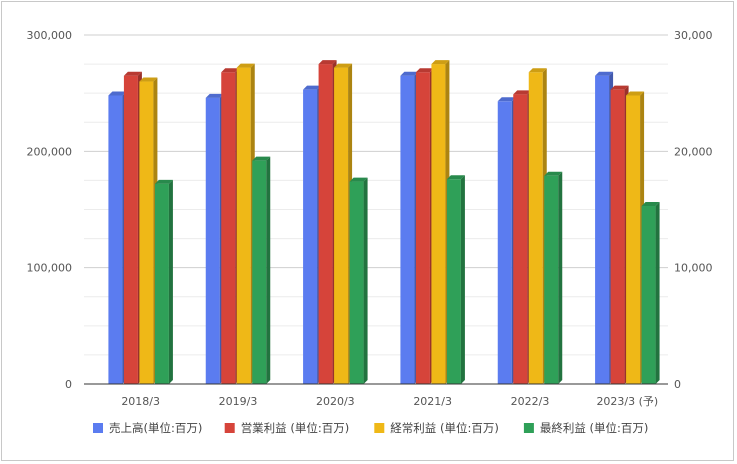 The image size is (737, 464). What do you see at coordinates (68, 384) in the screenshot?
I see `left-tick-label: 0` at bounding box center [68, 384].